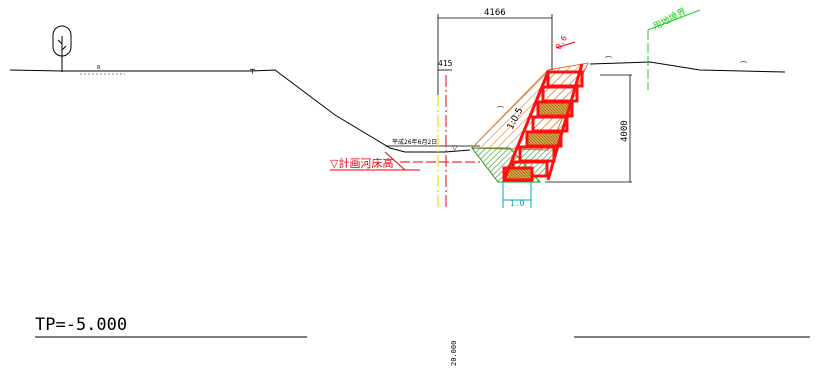 This screenshot has height=371, width=825. I want to click on riverbed-leader-slant, so click(395, 161).